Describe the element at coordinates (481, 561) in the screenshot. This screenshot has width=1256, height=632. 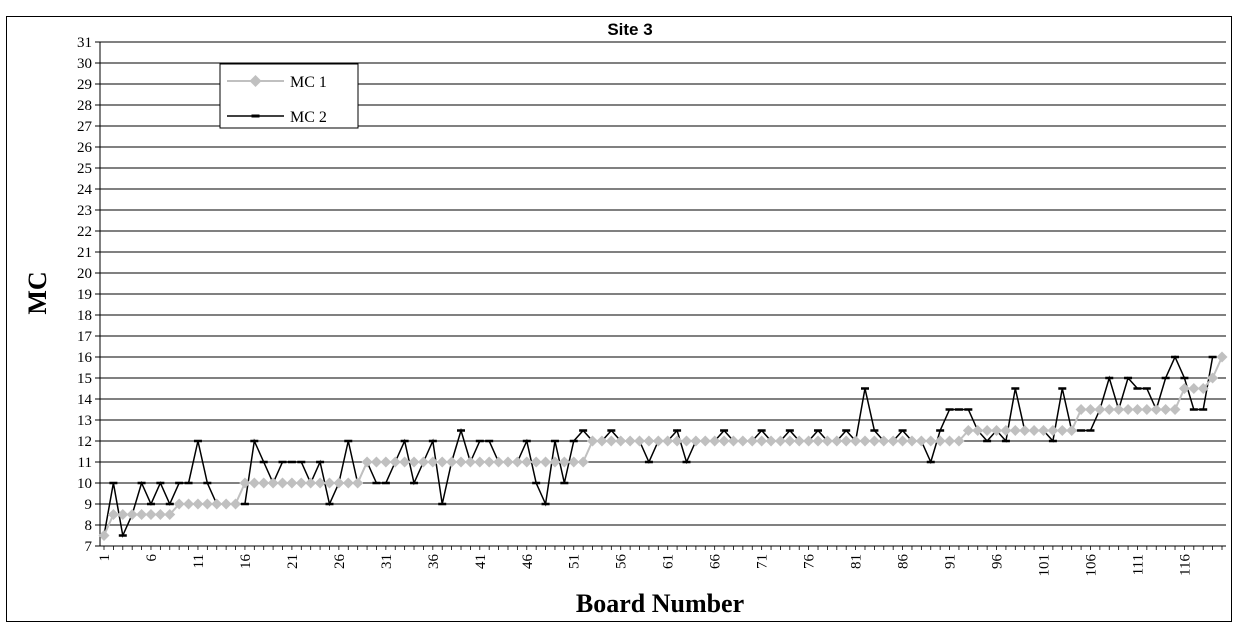
I see `x-tick-label: 41` at that location.